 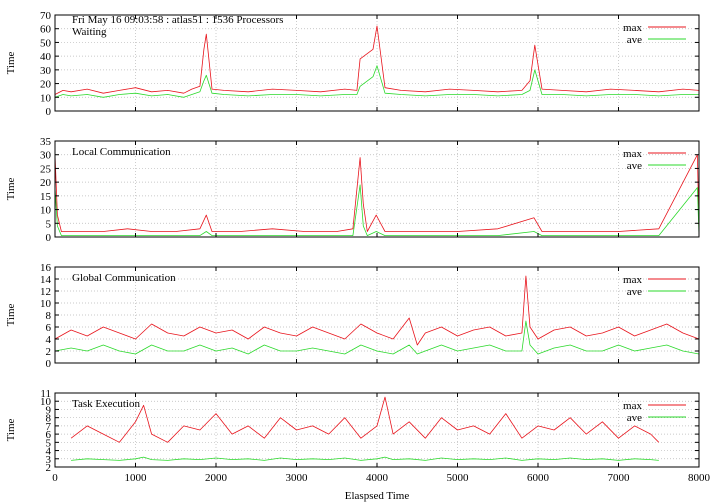 What do you see at coordinates (46, 169) in the screenshot?
I see `y-tick-label: 25` at bounding box center [46, 169].